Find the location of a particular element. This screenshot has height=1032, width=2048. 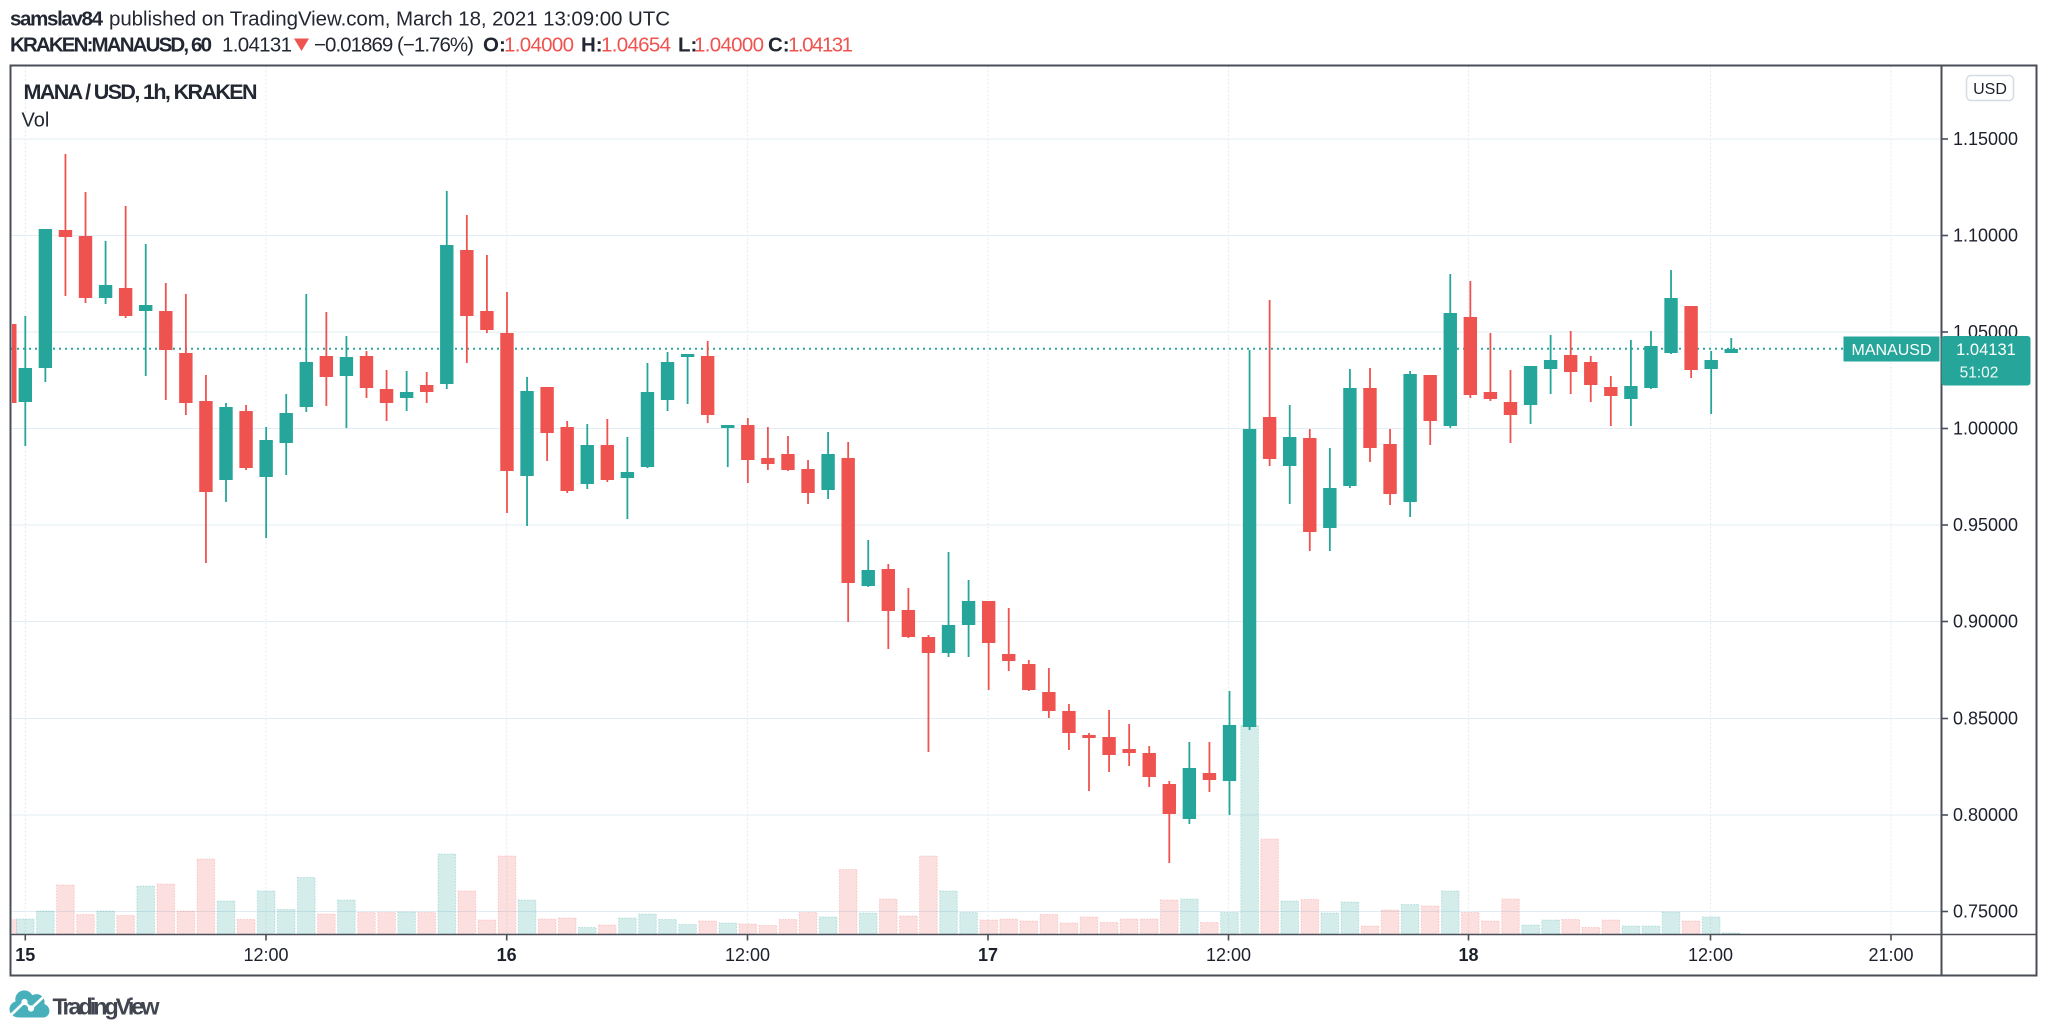

svg-text: C: is located at coordinates (779, 45).